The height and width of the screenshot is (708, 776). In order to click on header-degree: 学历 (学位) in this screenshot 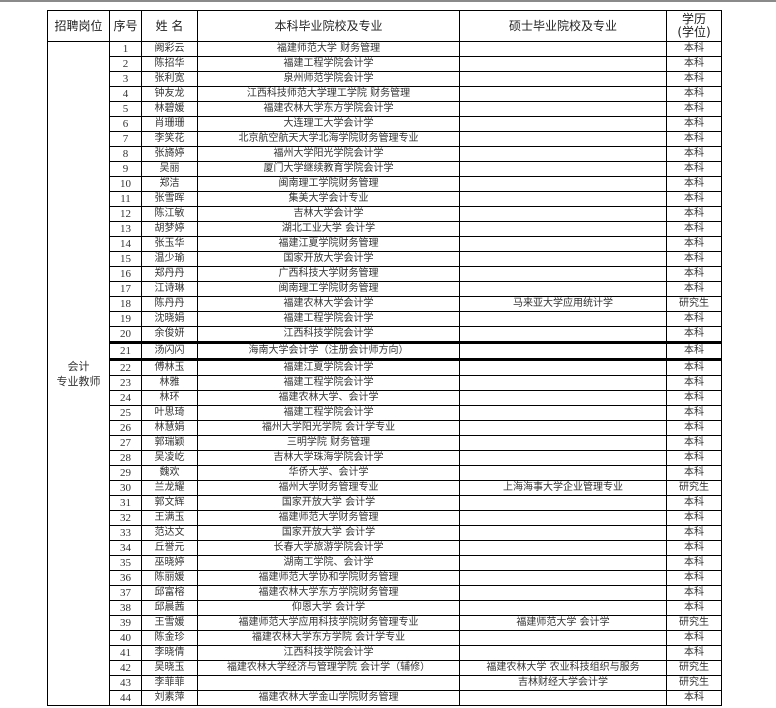, I will do `click(694, 26)`.